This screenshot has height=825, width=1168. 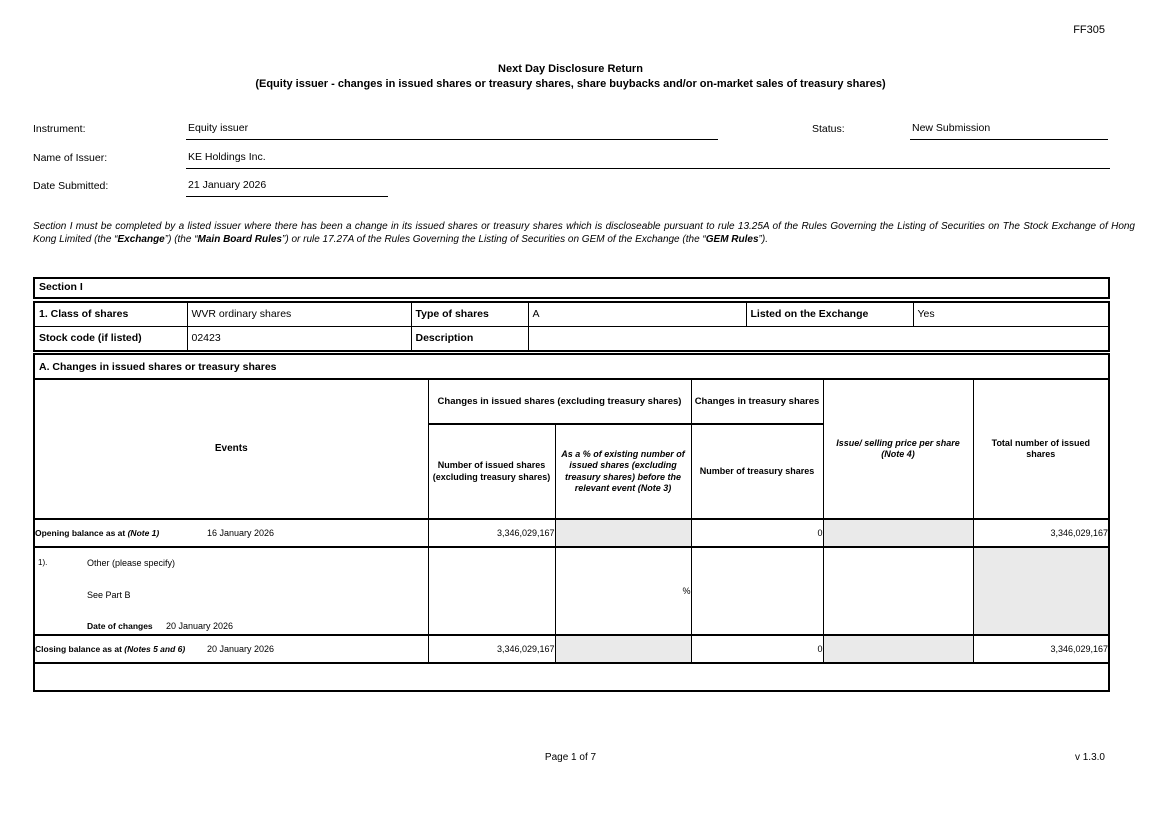 I want to click on form-code: FF305, so click(x=1089, y=30).